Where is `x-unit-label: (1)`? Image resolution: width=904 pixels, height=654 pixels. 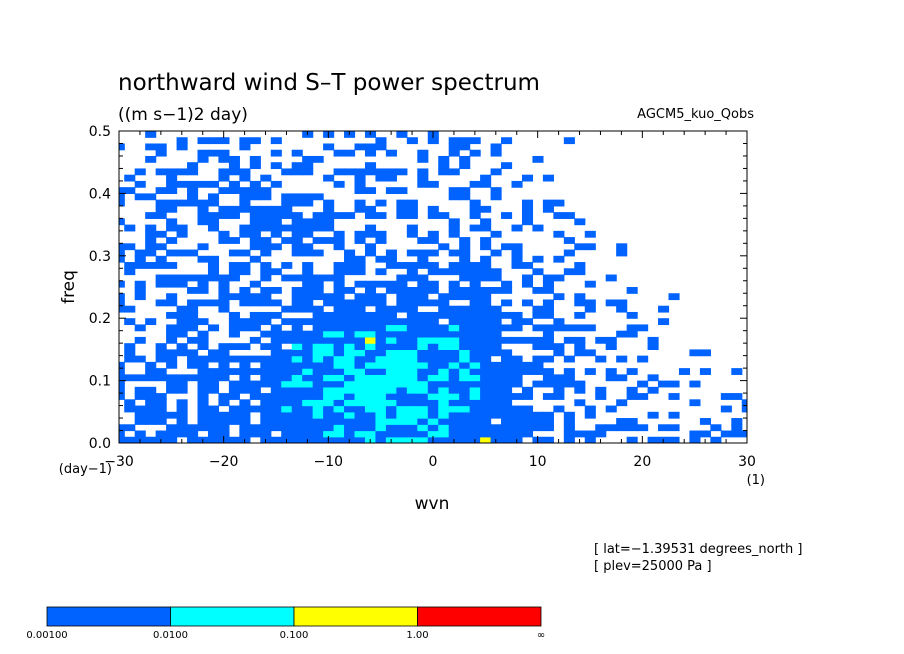
x-unit-label: (1) is located at coordinates (756, 480).